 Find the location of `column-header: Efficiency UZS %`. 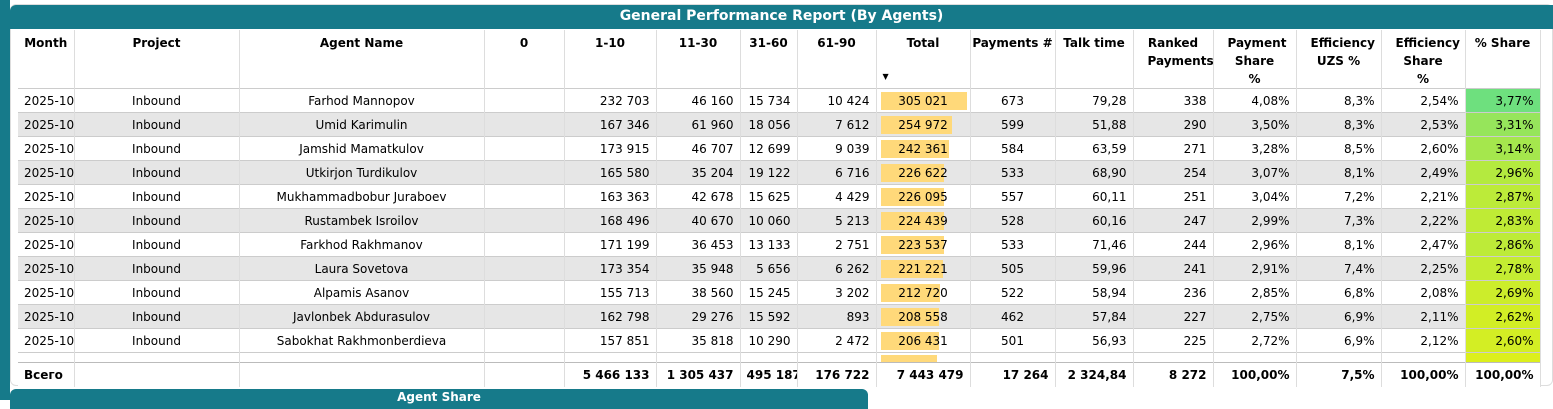

column-header: Efficiency UZS % is located at coordinates (1339, 59).